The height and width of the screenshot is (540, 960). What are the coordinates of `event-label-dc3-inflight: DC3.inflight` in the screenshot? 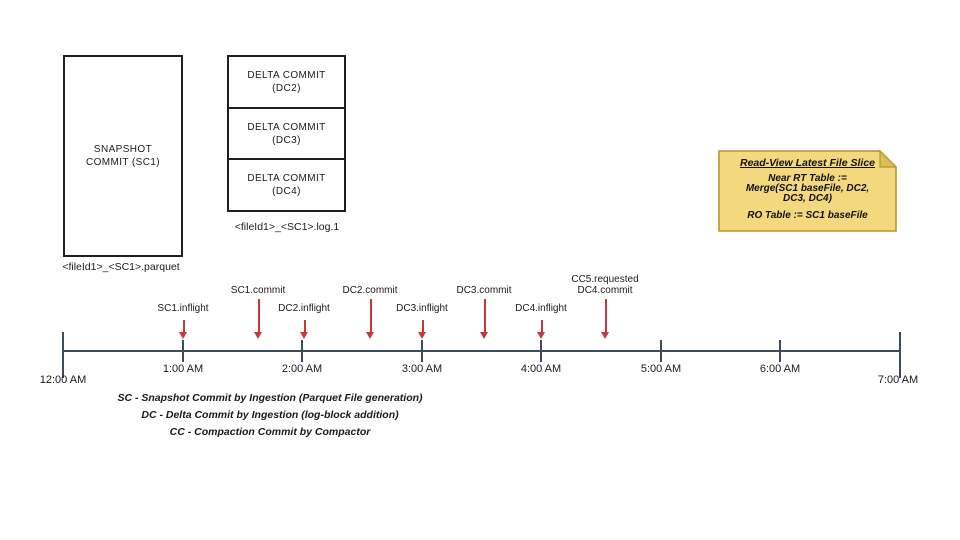 It's located at (422, 308).